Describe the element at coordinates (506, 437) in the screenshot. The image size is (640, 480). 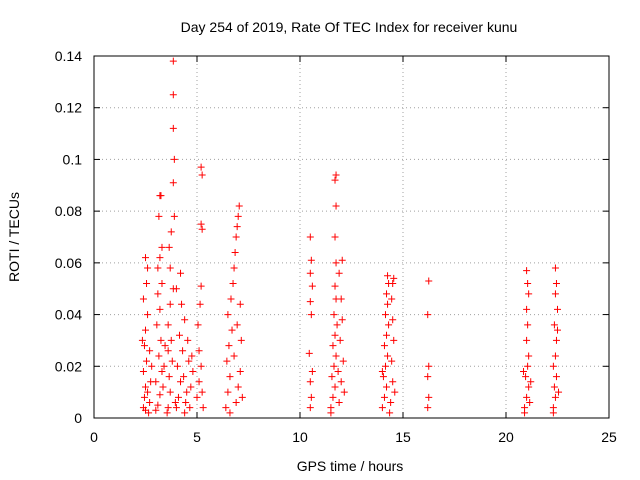
I see `x-tick-label: 20` at that location.